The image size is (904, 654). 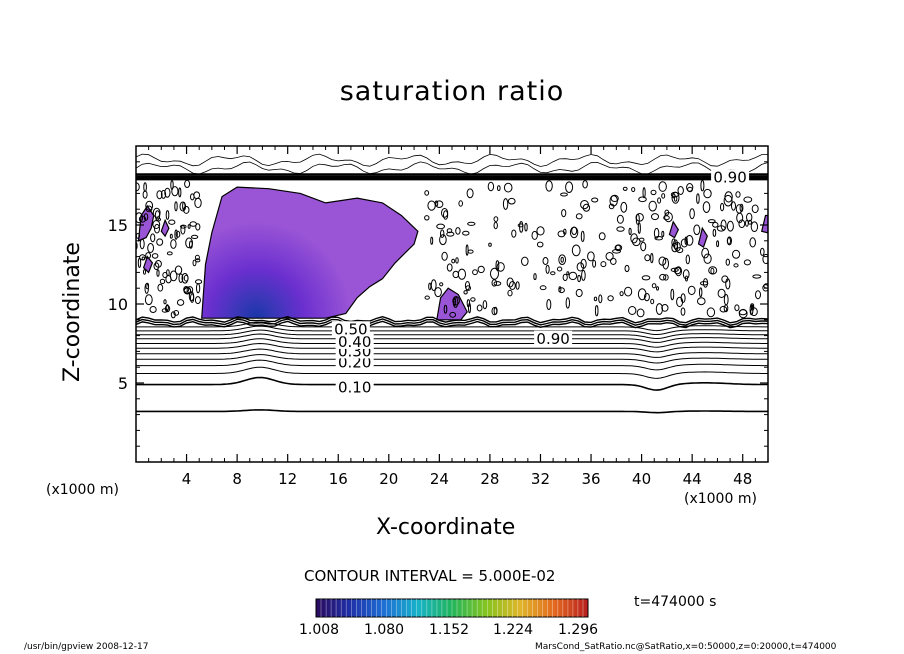 I want to click on chart-title: saturation ratio, so click(x=452, y=91).